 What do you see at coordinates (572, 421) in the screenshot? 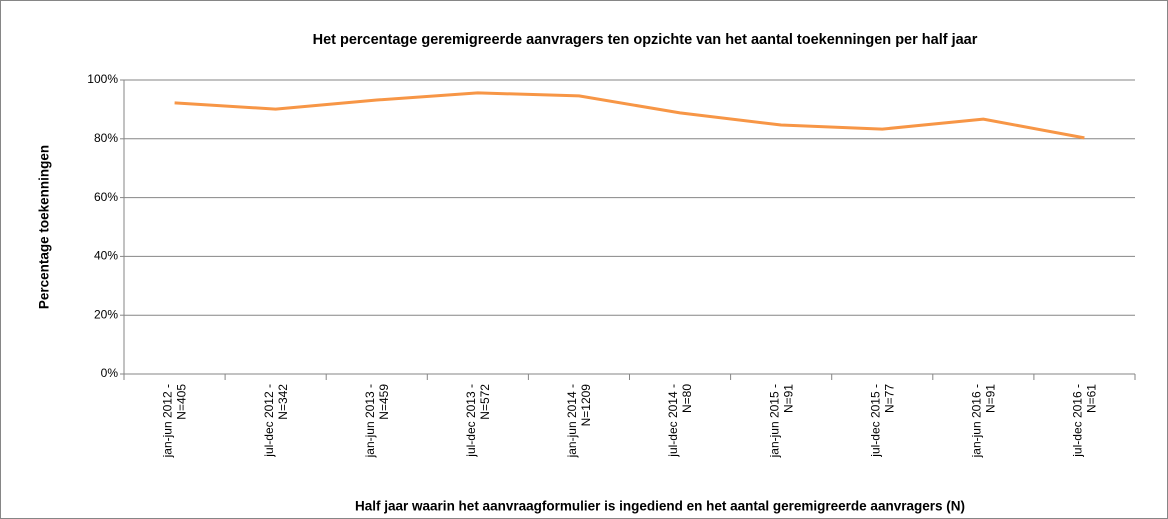
I see `x-tick-label: jan-jun 2014 -` at bounding box center [572, 421].